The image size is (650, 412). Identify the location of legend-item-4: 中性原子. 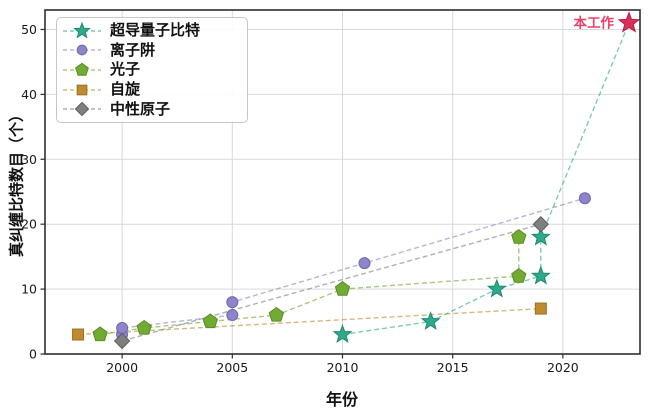
(150, 109).